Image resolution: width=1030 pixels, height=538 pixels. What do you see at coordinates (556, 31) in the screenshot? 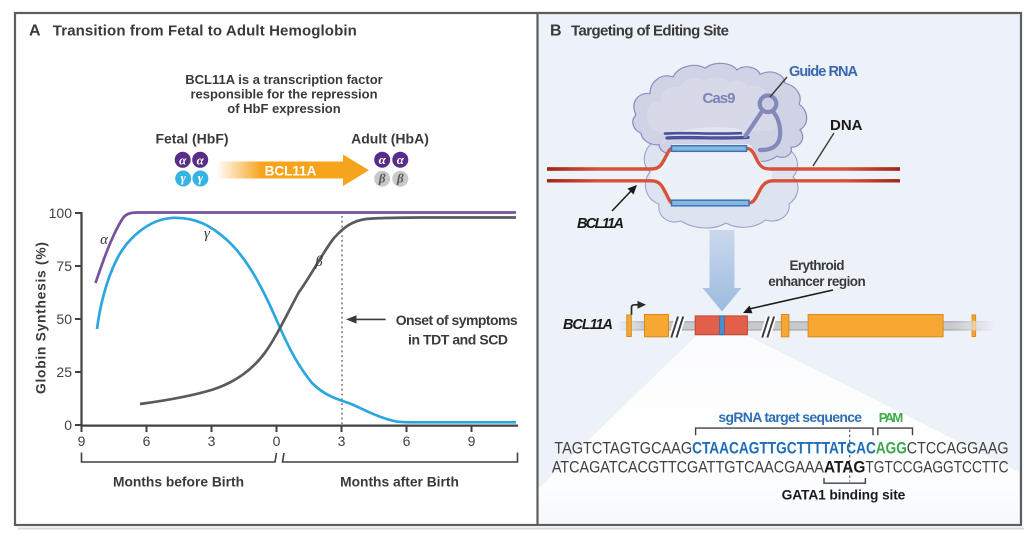
I see `svg-text: B` at bounding box center [556, 31].